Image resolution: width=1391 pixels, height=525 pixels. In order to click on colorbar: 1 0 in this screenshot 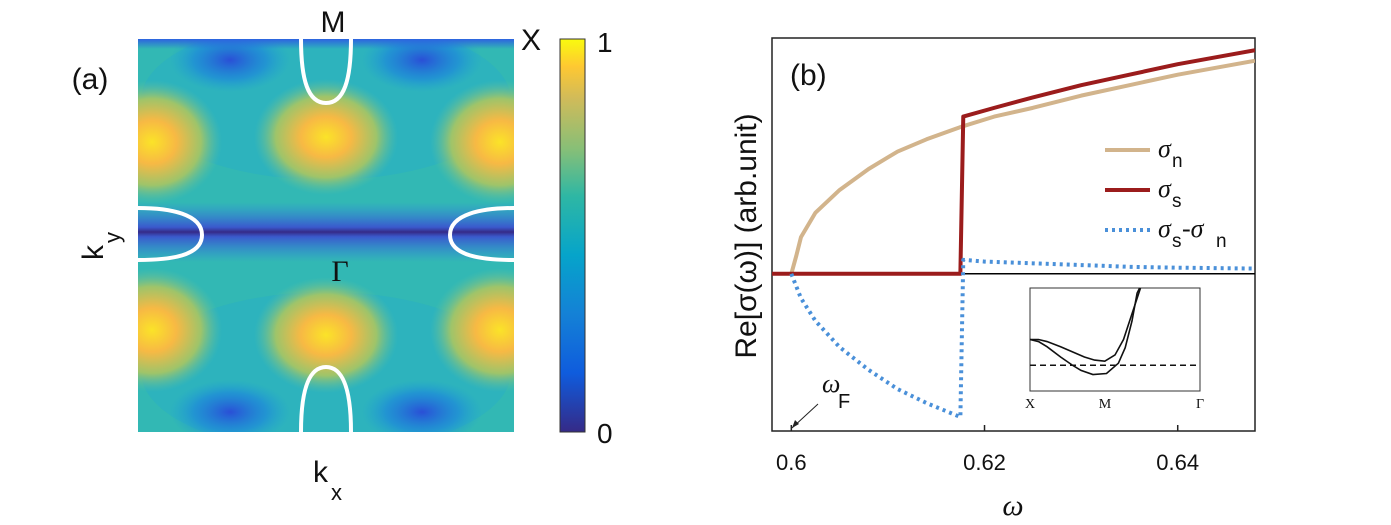, I will do `click(586, 238)`.